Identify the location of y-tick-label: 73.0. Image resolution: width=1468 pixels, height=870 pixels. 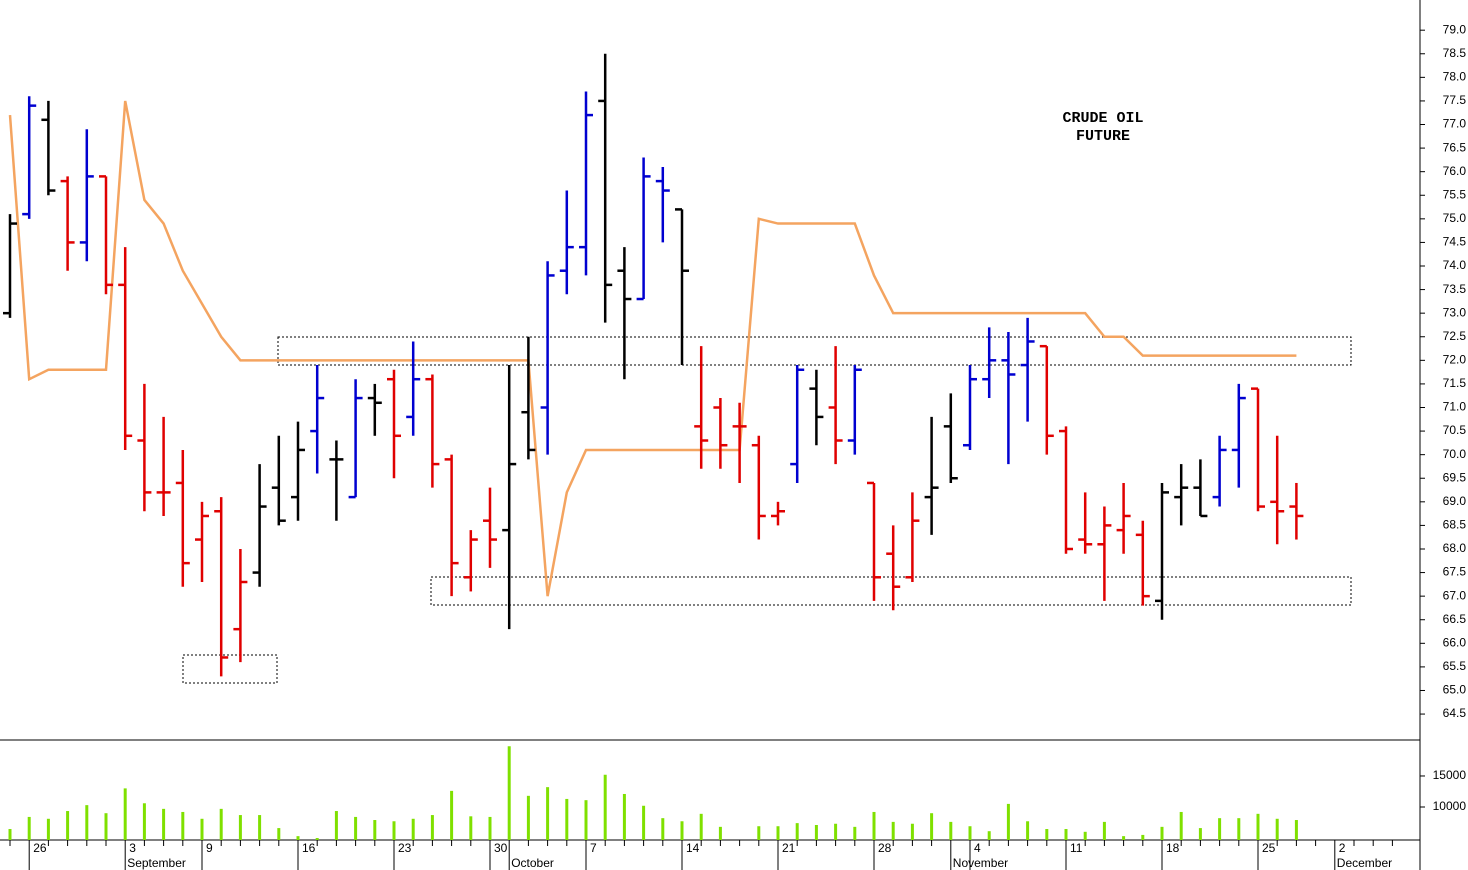
(1455, 312).